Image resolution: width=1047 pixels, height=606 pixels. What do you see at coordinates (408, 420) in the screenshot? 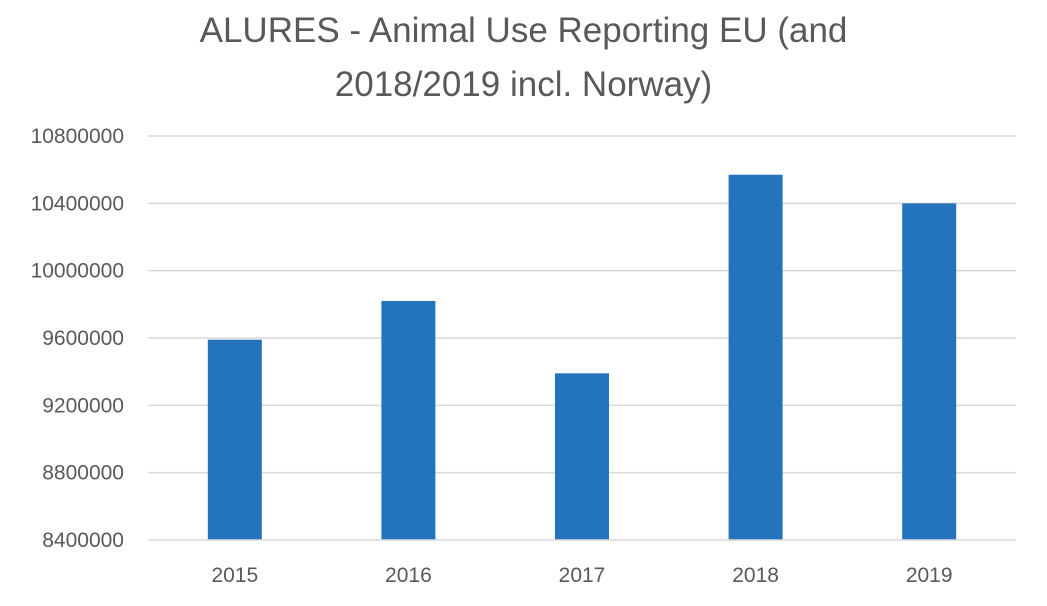
I see `bar-2016` at bounding box center [408, 420].